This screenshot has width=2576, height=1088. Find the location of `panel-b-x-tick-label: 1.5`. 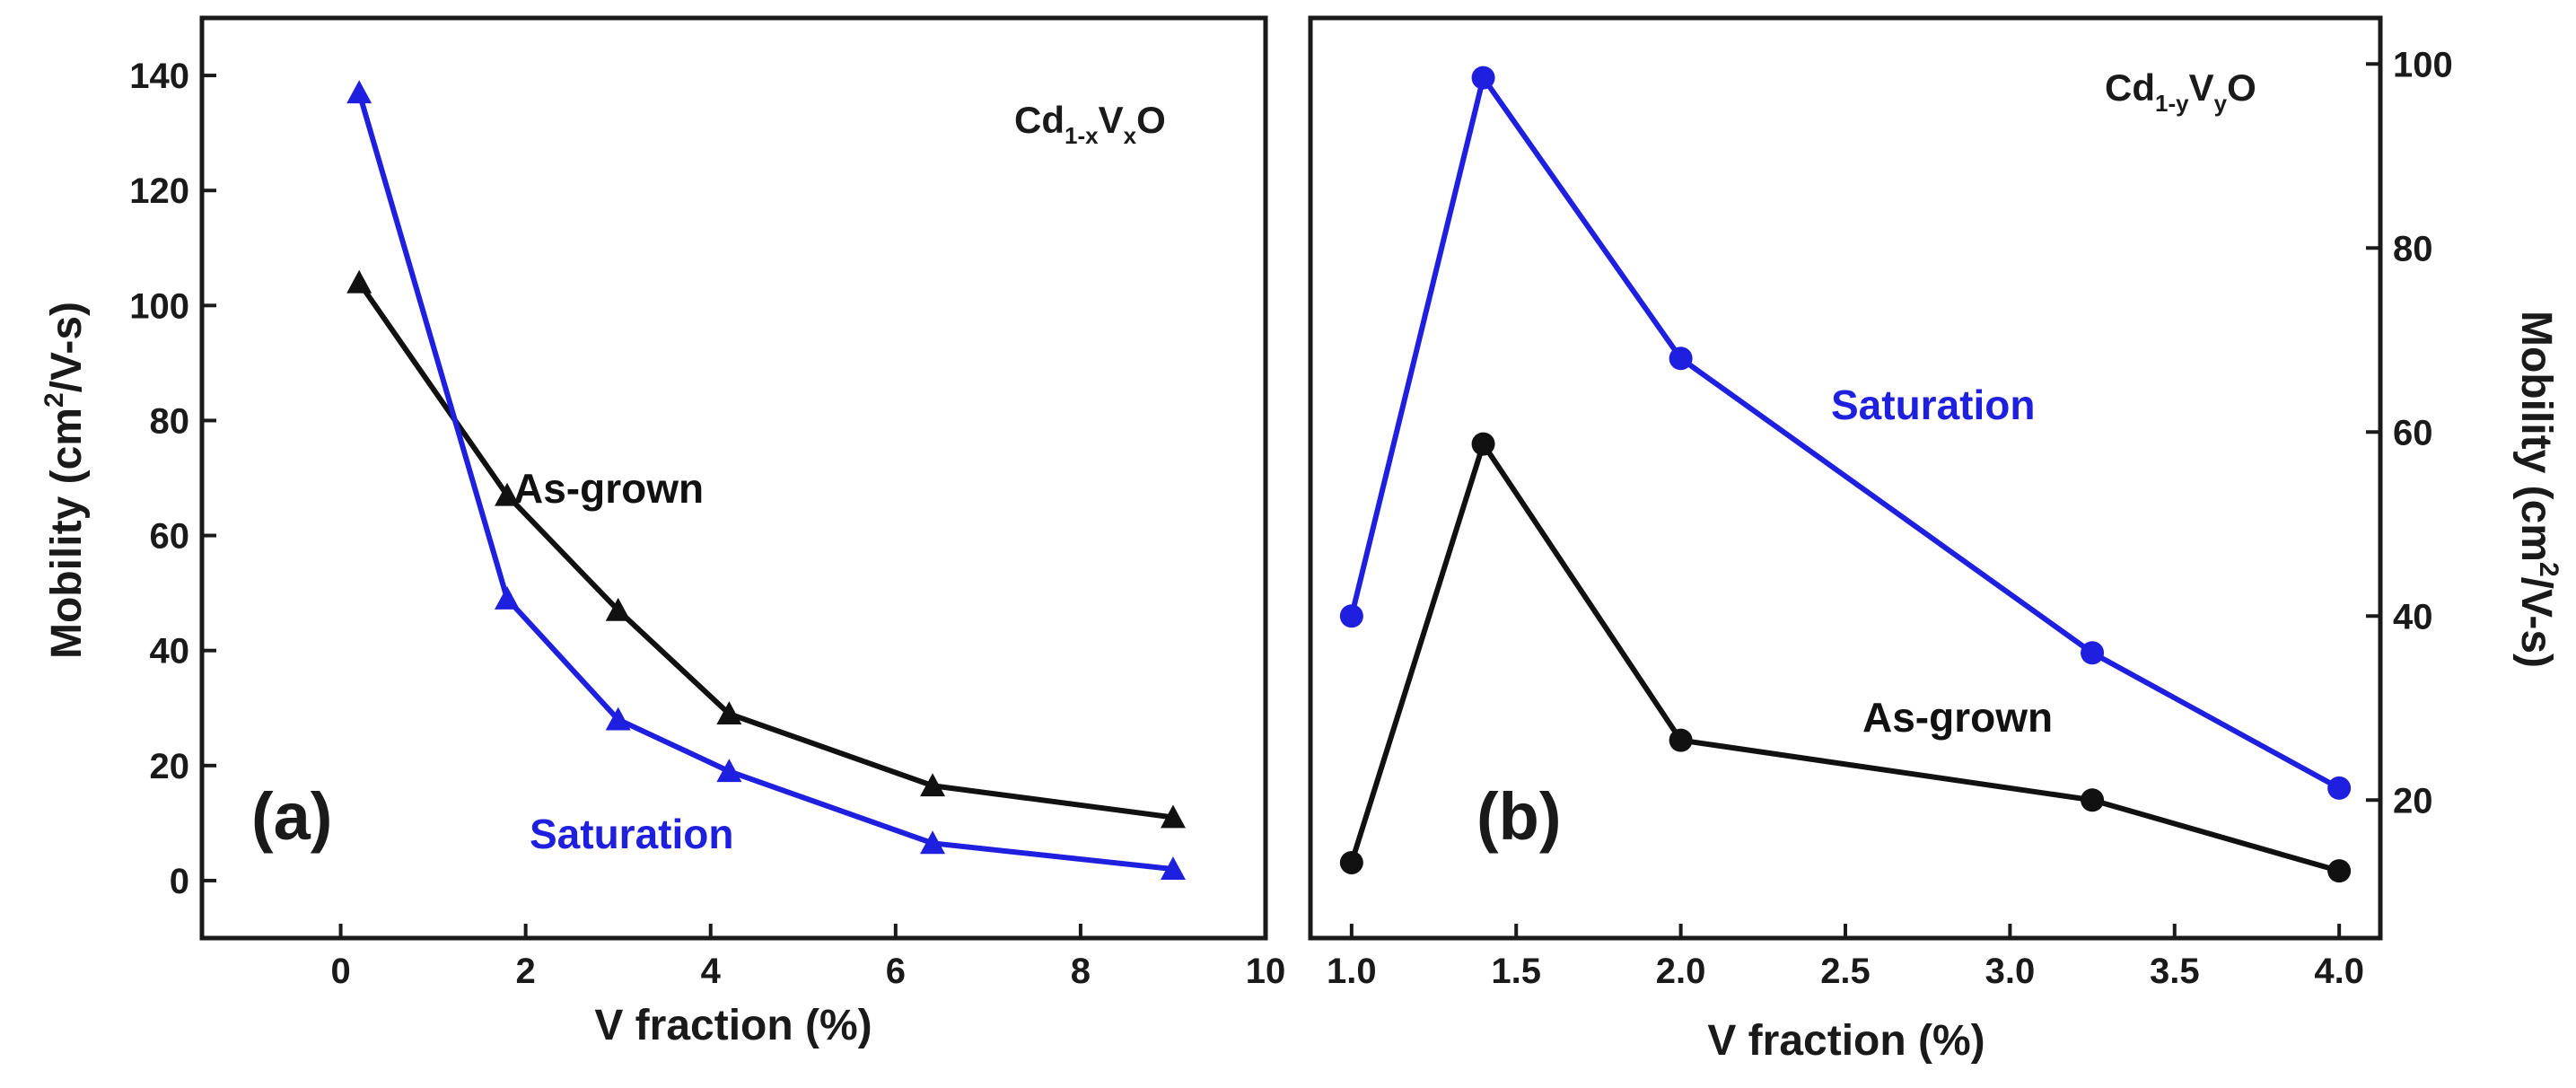

panel-b-x-tick-label: 1.5 is located at coordinates (1516, 971).